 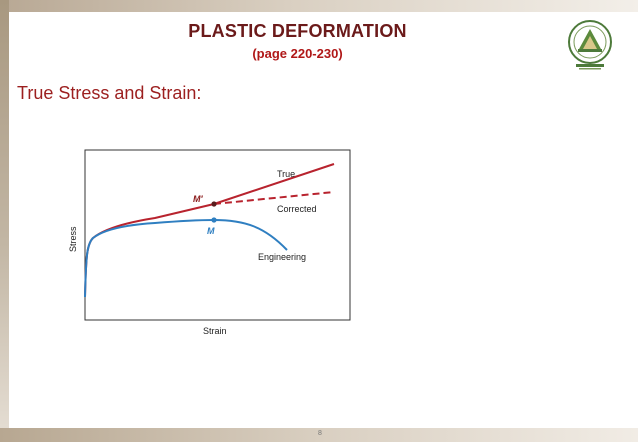 I want to click on point-m-prime-marker, so click(x=214, y=204).